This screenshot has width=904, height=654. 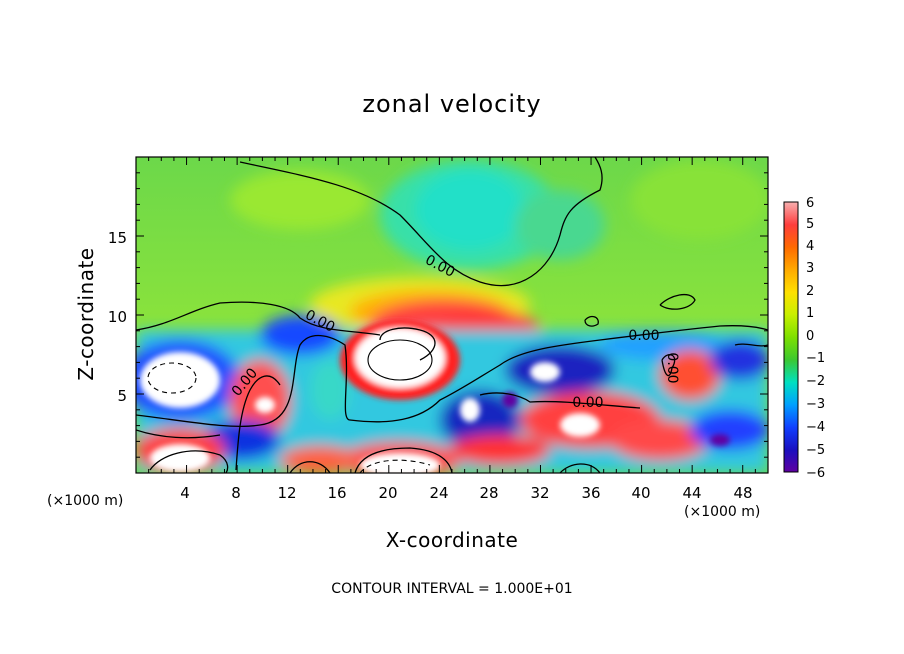 I want to click on y-axis-label: Z-coordinate, so click(x=86, y=313).